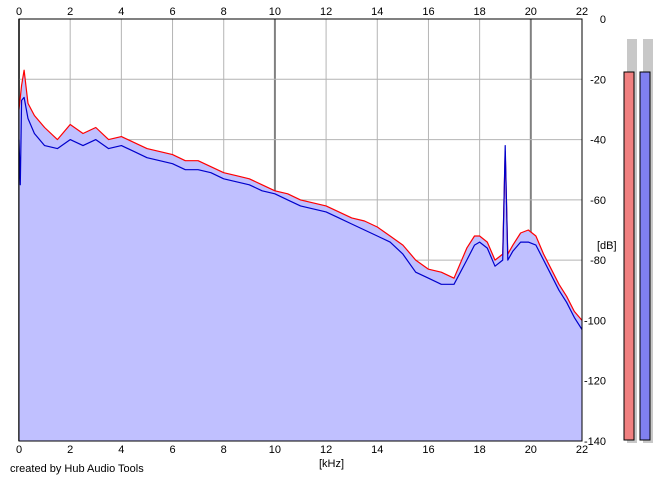 This screenshot has height=484, width=664. What do you see at coordinates (275, 12) in the screenshot?
I see `x-tick-label-top: 10` at bounding box center [275, 12].